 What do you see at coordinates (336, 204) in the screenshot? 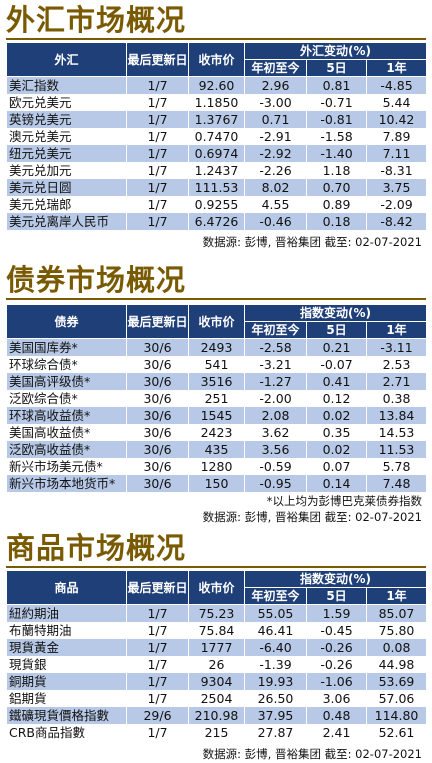
I see `cell-5d: 0.89` at bounding box center [336, 204].